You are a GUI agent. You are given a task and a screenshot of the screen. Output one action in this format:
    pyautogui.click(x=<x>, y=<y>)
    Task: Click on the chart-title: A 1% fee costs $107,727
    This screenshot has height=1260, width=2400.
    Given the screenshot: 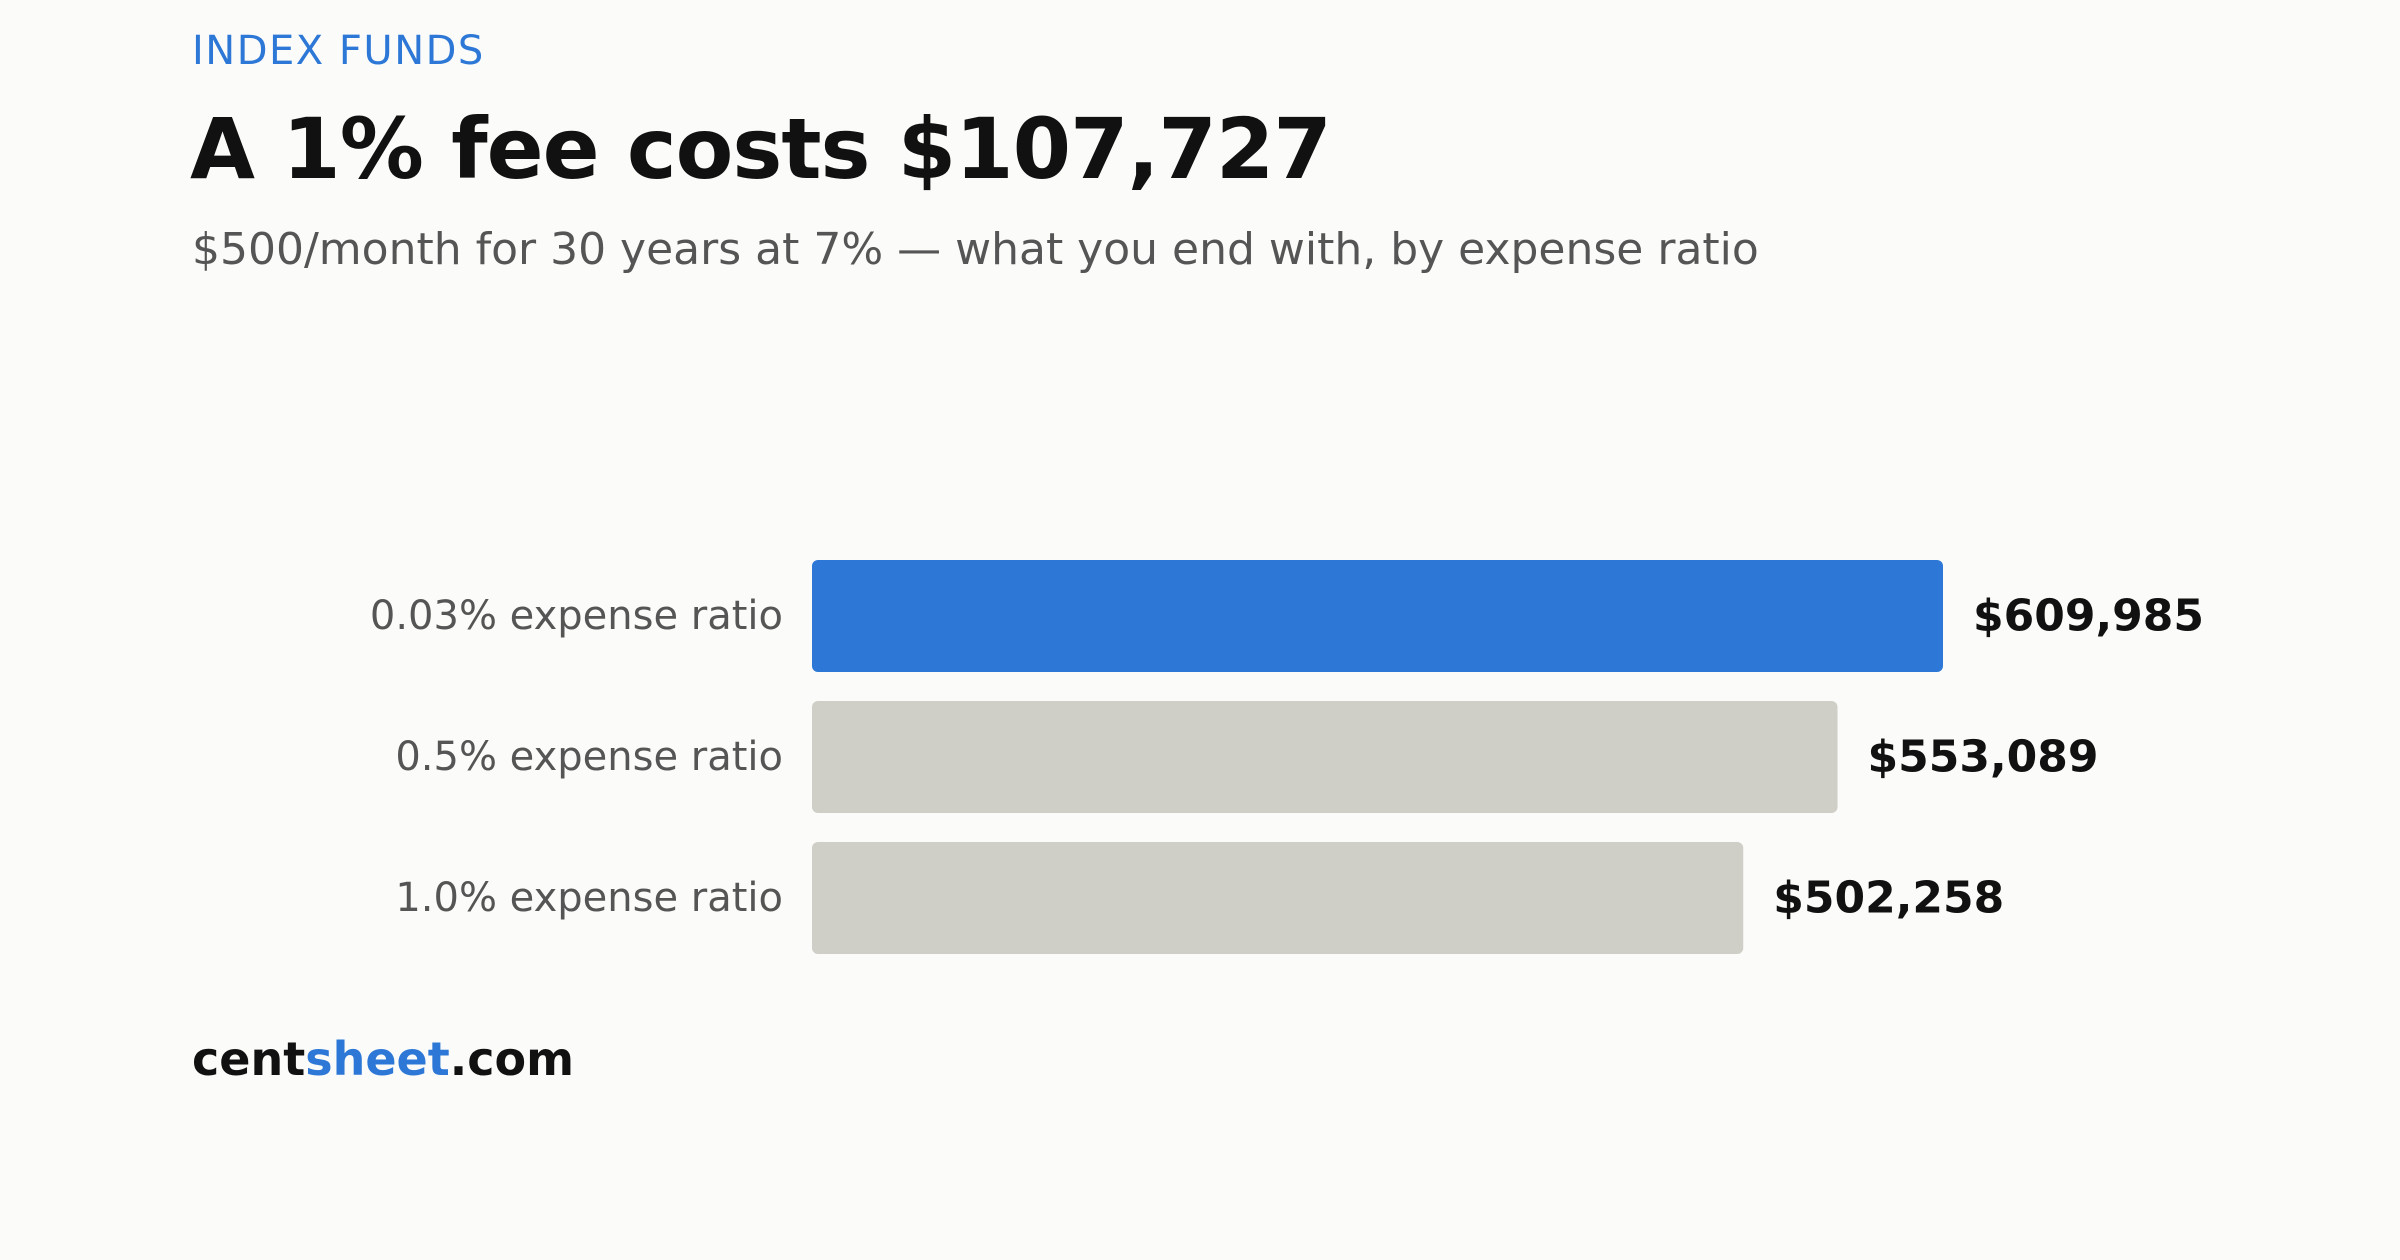 What is the action you would take?
    pyautogui.click(x=761, y=149)
    